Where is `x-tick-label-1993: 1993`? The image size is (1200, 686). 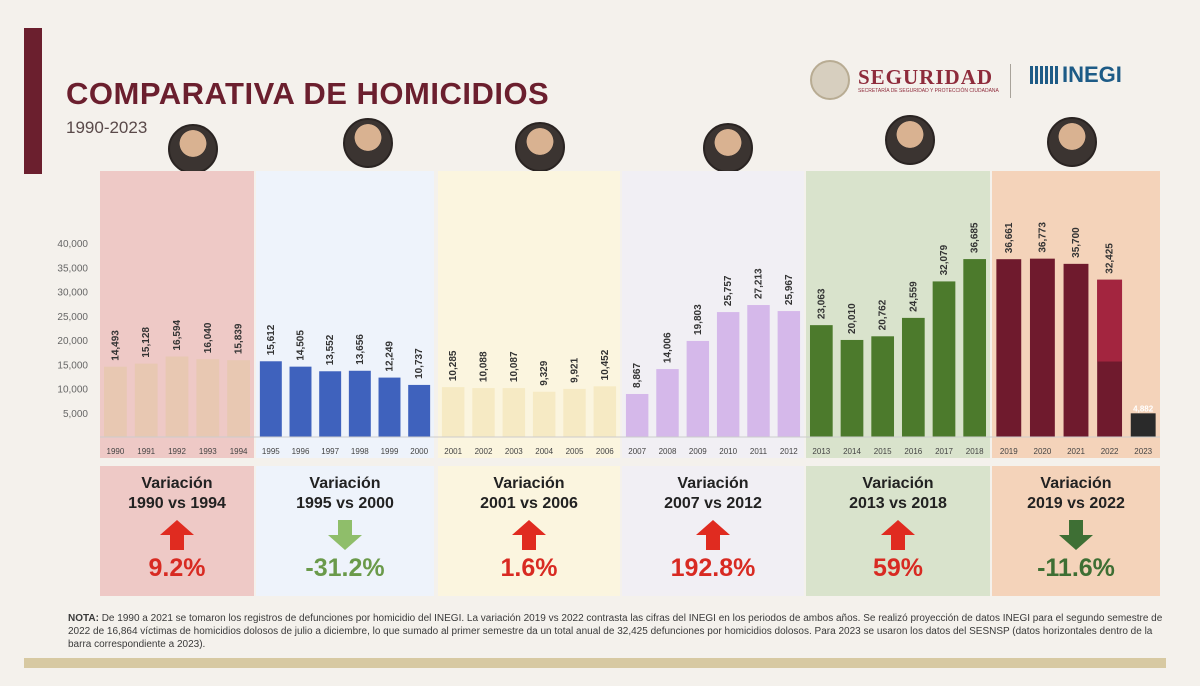
x-tick-label-1993: 1993 is located at coordinates (208, 451).